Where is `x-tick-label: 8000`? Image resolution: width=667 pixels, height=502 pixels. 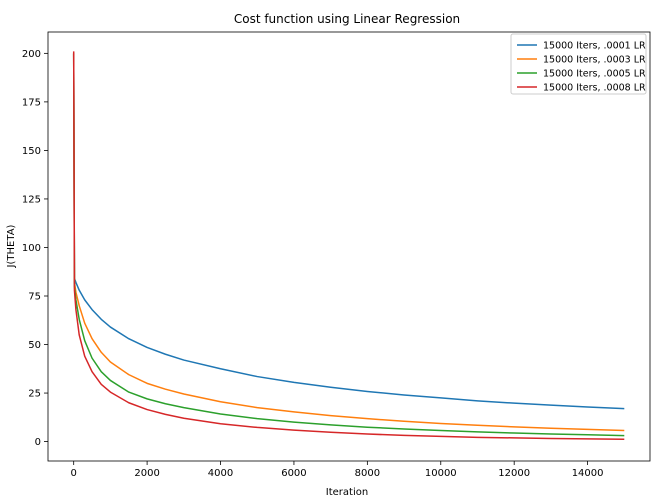 x-tick-label: 8000 is located at coordinates (367, 473).